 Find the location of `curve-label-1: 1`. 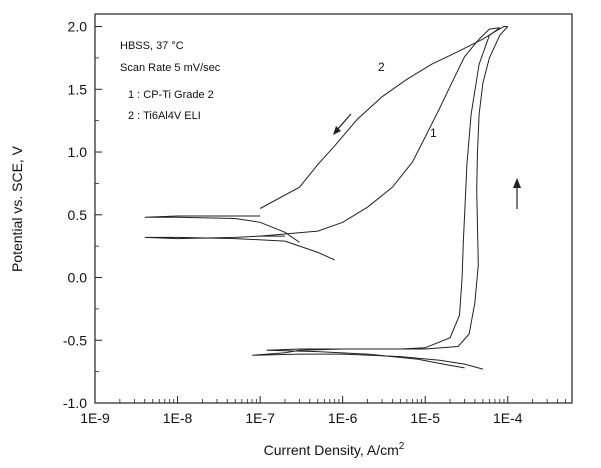

curve-label-1: 1 is located at coordinates (433, 133).